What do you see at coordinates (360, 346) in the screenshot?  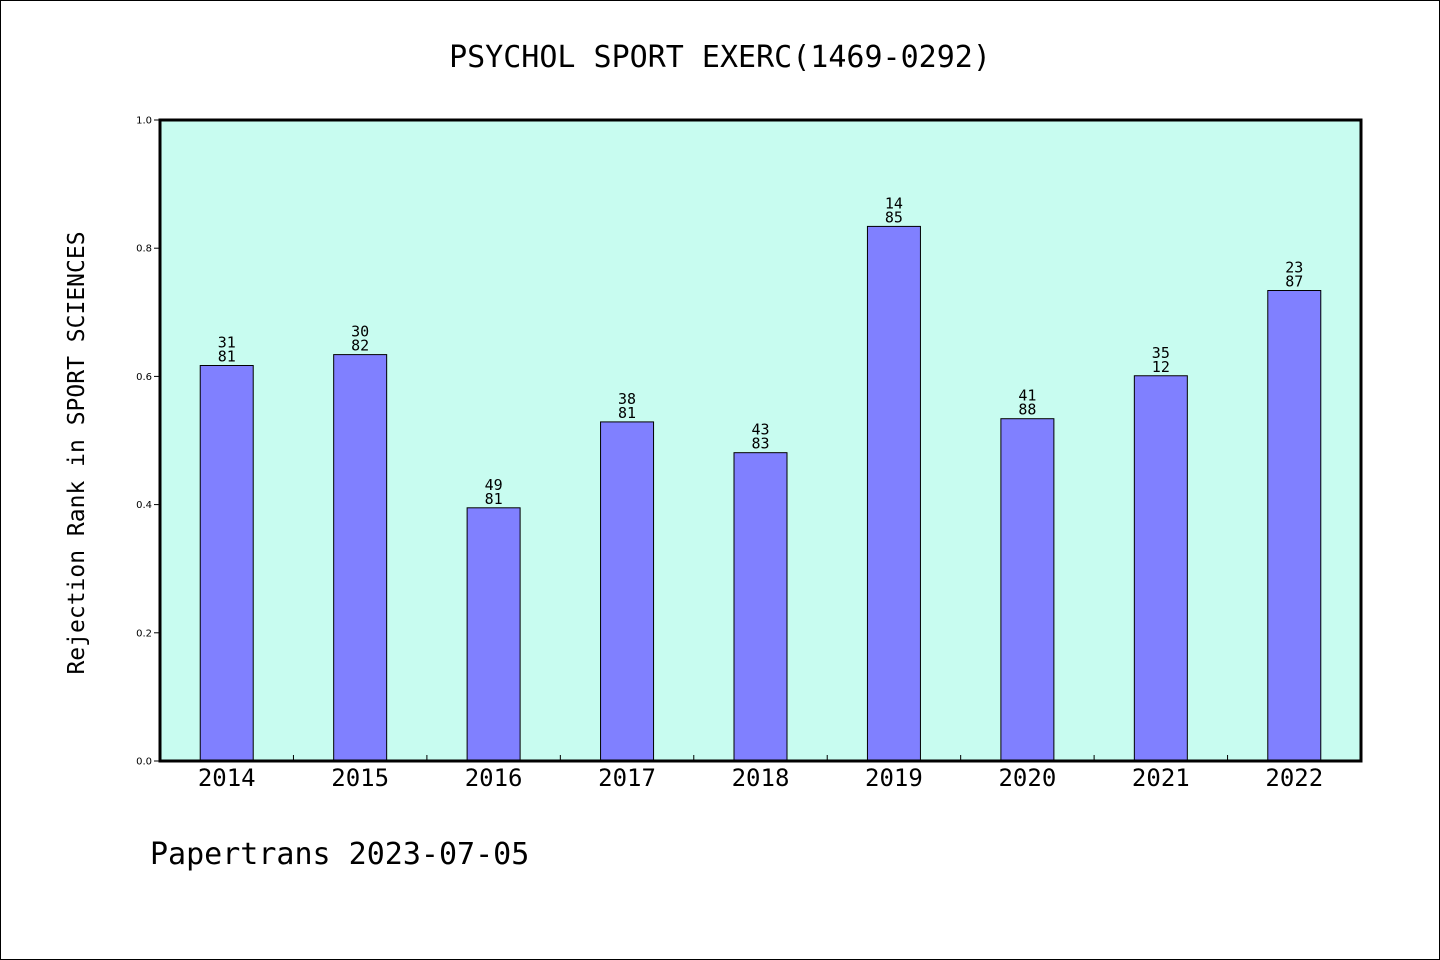 I see `data-label: 82` at bounding box center [360, 346].